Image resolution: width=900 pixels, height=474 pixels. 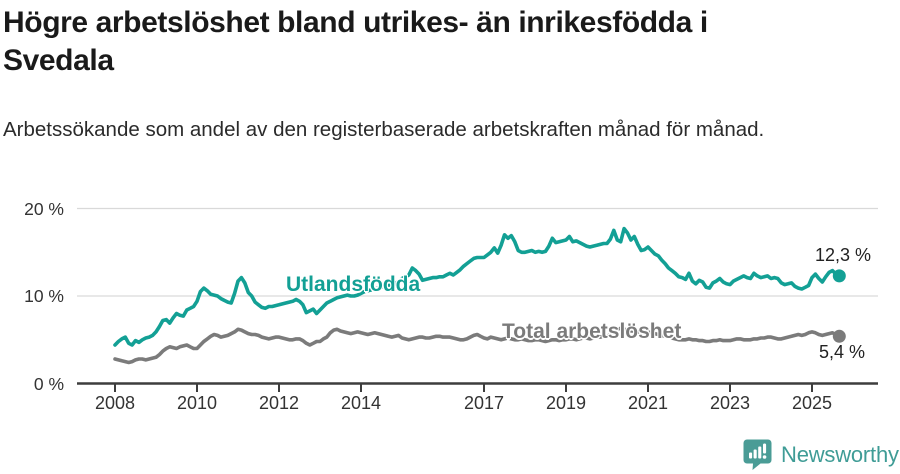 What do you see at coordinates (842, 352) in the screenshot?
I see `end-value-label-total: 5,4 %` at bounding box center [842, 352].